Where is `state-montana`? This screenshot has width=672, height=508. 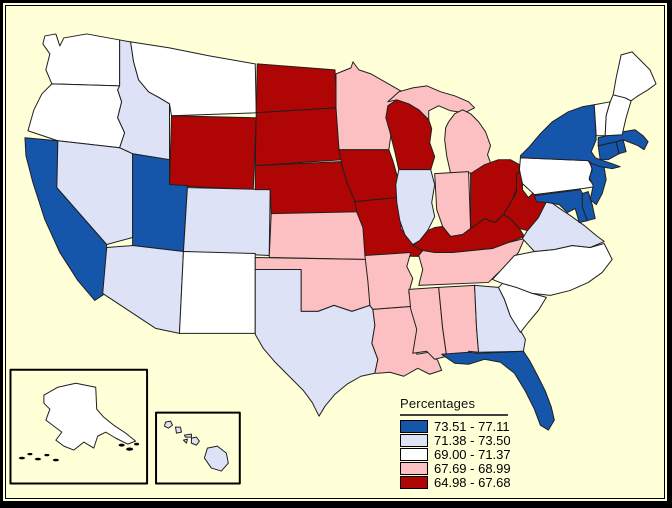
state-montana is located at coordinates (193, 79).